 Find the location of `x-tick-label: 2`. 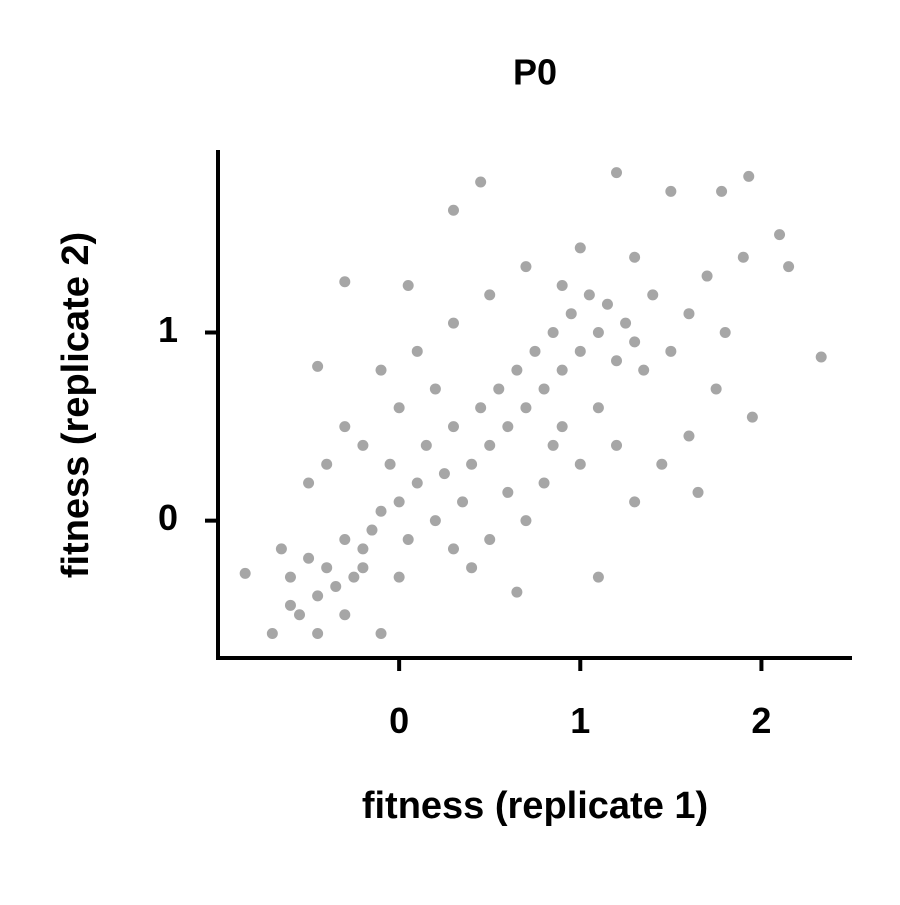

x-tick-label: 2 is located at coordinates (761, 720).